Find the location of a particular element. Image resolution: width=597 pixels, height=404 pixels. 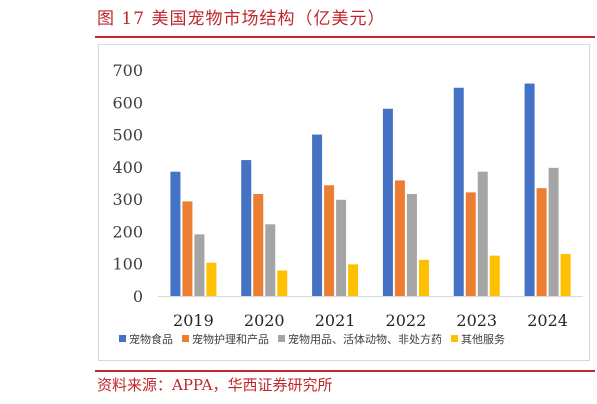

x-tick-label: 2021 is located at coordinates (335, 320).